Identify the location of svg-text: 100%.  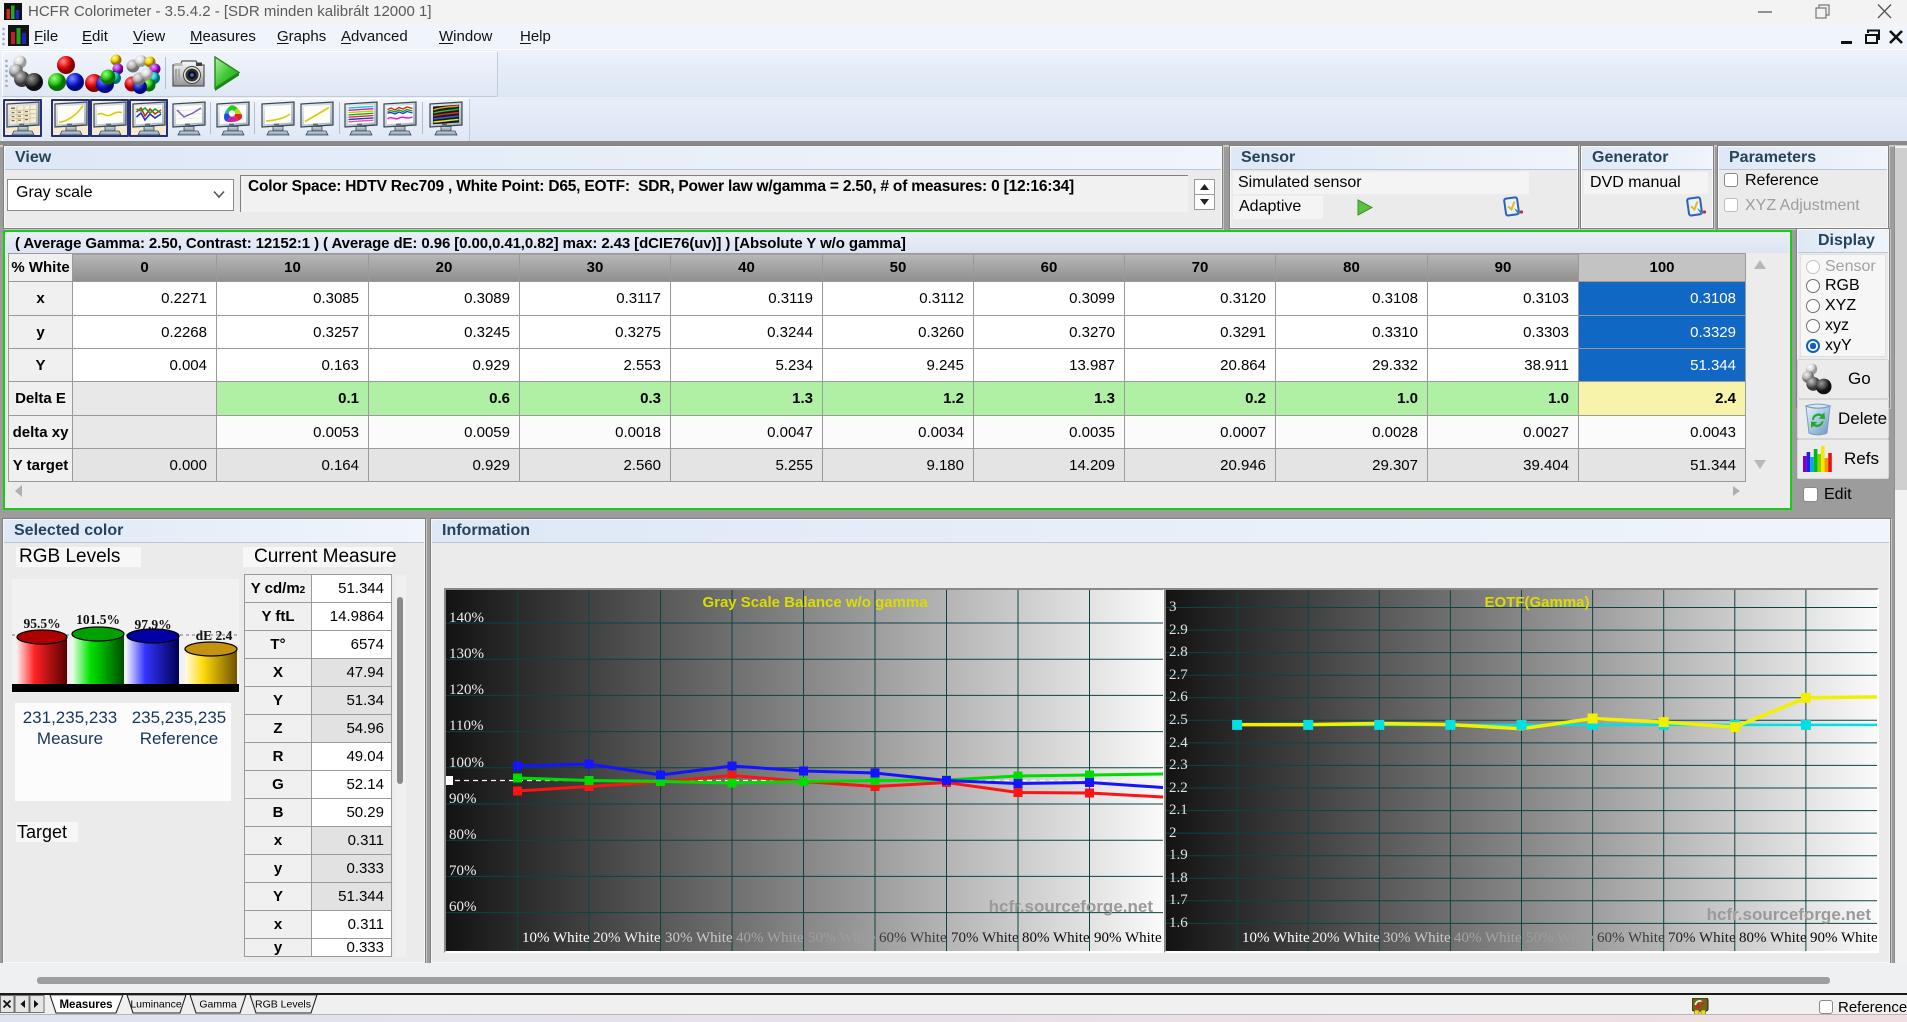
(466, 763).